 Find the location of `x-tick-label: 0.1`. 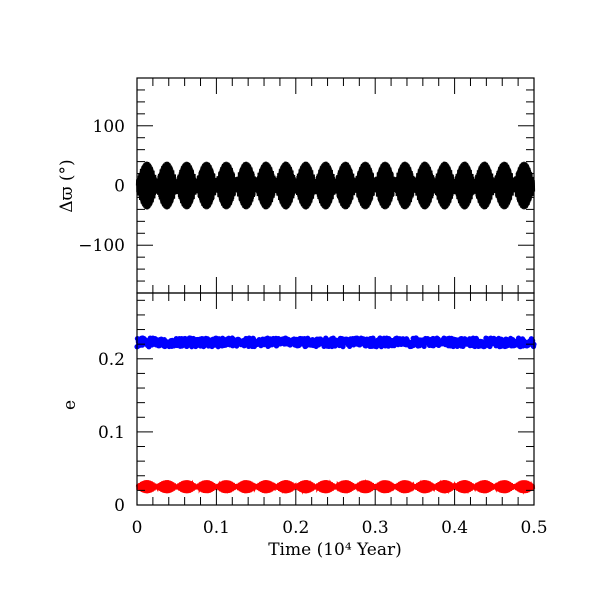

x-tick-label: 0.1 is located at coordinates (216, 528).